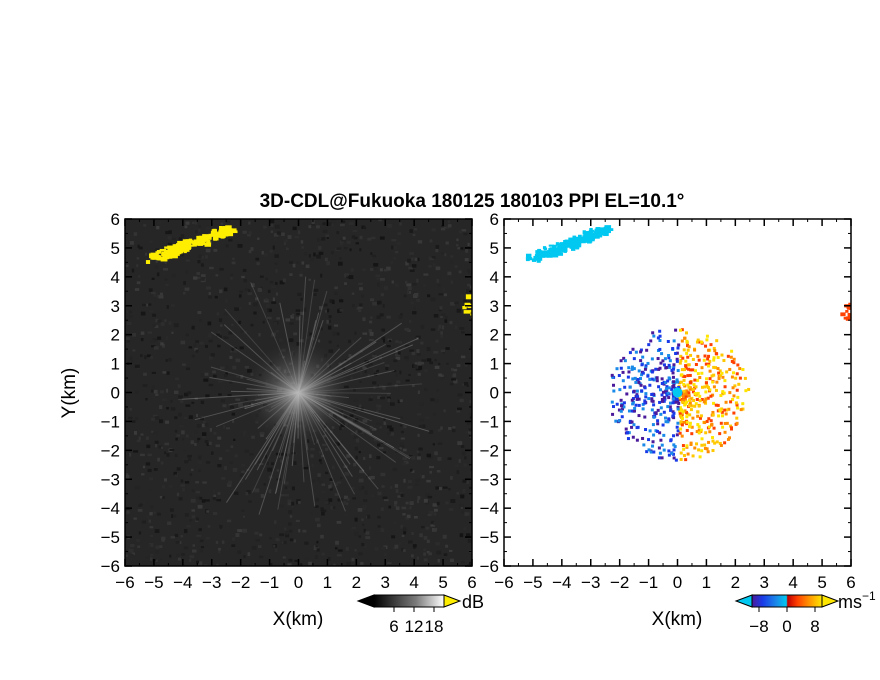  What do you see at coordinates (494, 306) in the screenshot?
I see `velocity-y-tick-label: 3` at bounding box center [494, 306].